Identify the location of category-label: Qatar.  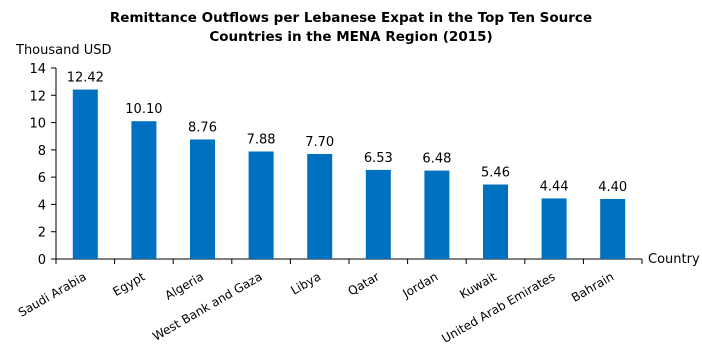
(364, 283).